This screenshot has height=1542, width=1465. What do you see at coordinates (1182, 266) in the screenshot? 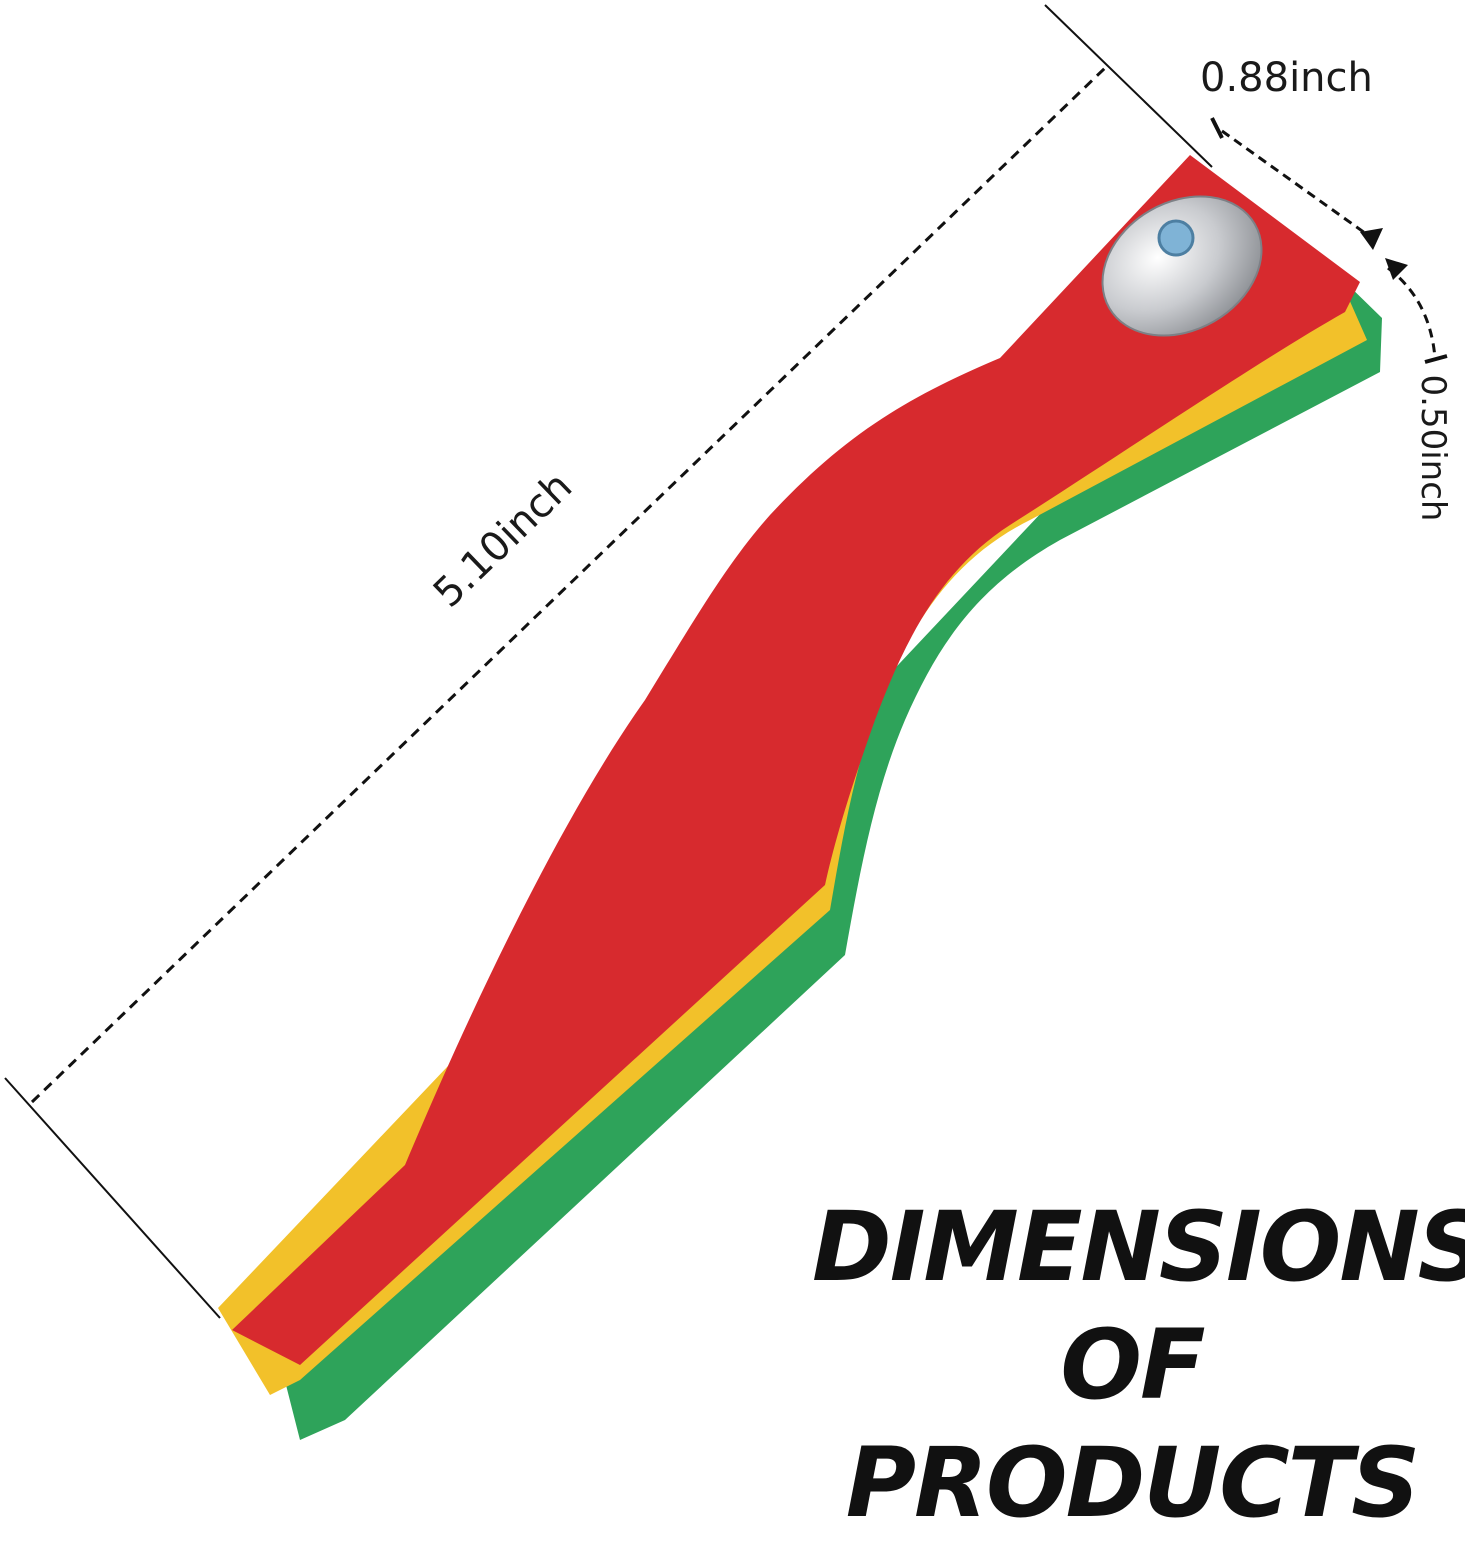
I see `bolt-icon` at bounding box center [1182, 266].